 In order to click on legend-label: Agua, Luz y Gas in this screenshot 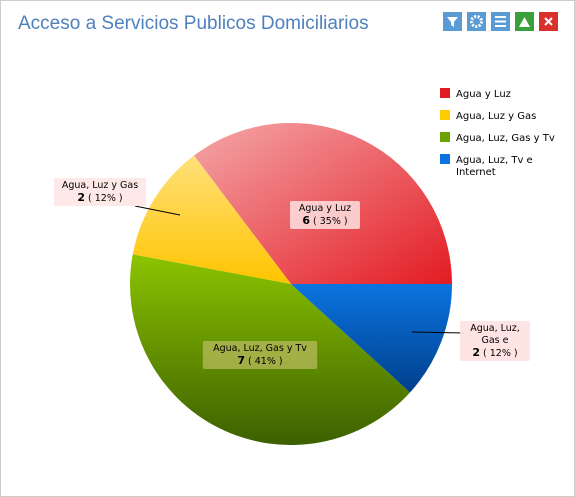, I will do `click(496, 116)`.